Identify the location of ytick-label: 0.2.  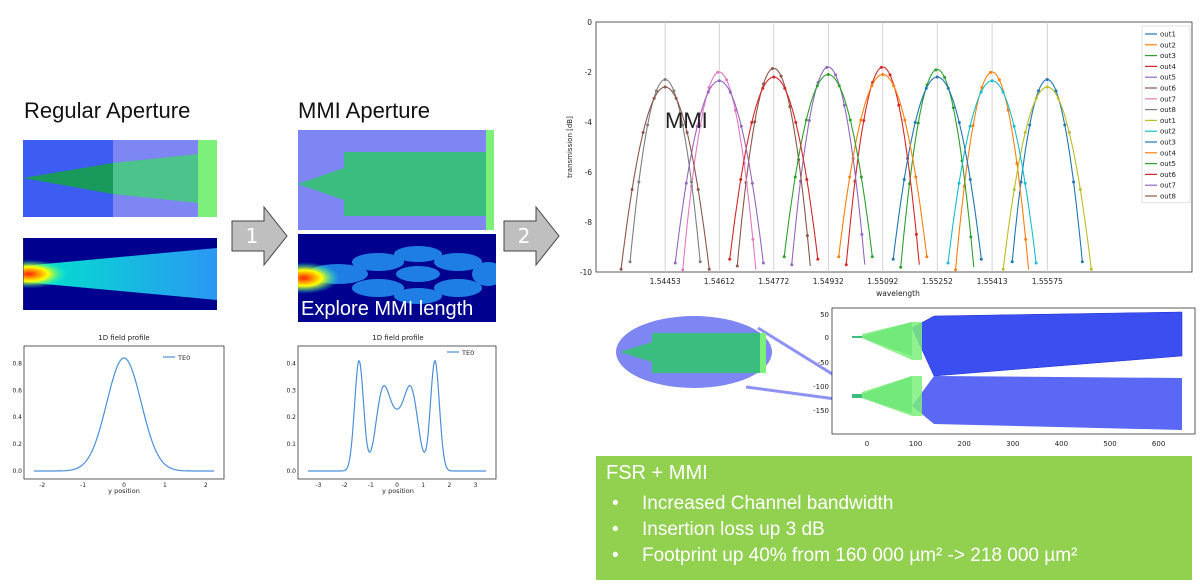
(17, 444).